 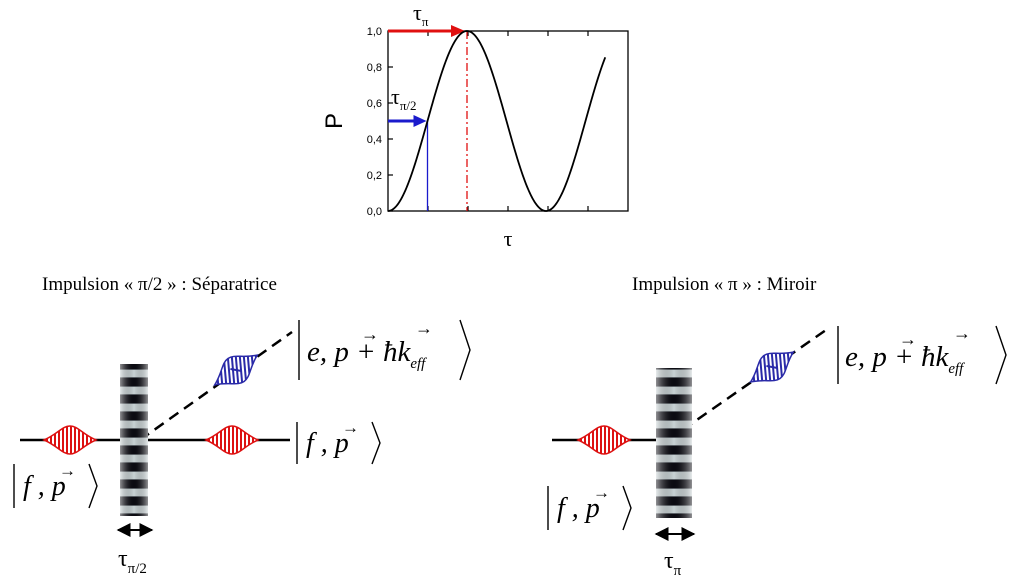 What do you see at coordinates (374, 32) in the screenshot?
I see `y-tick-label: 1,0` at bounding box center [374, 32].